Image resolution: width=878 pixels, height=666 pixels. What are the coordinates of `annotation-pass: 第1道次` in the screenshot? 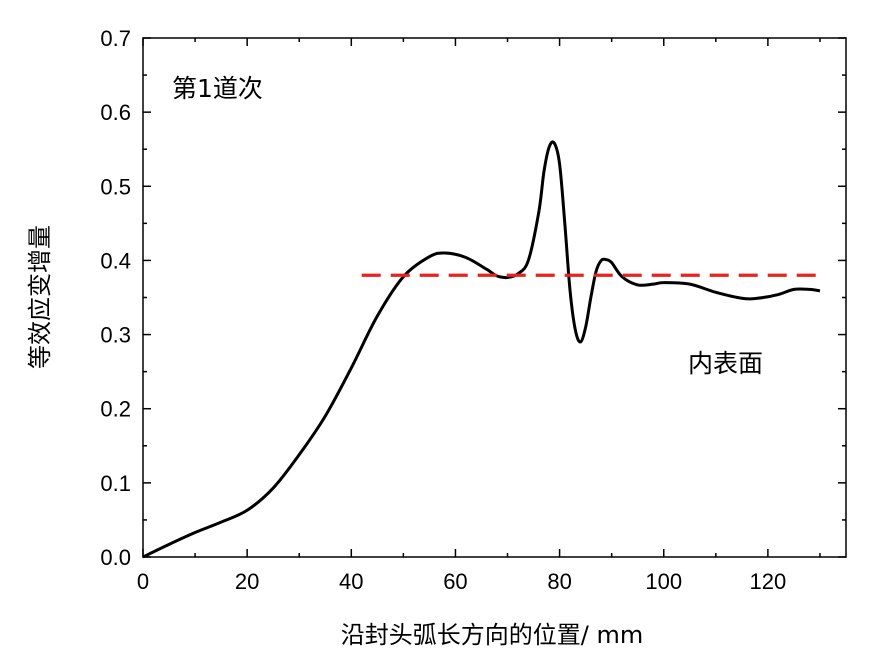 It's located at (217, 88).